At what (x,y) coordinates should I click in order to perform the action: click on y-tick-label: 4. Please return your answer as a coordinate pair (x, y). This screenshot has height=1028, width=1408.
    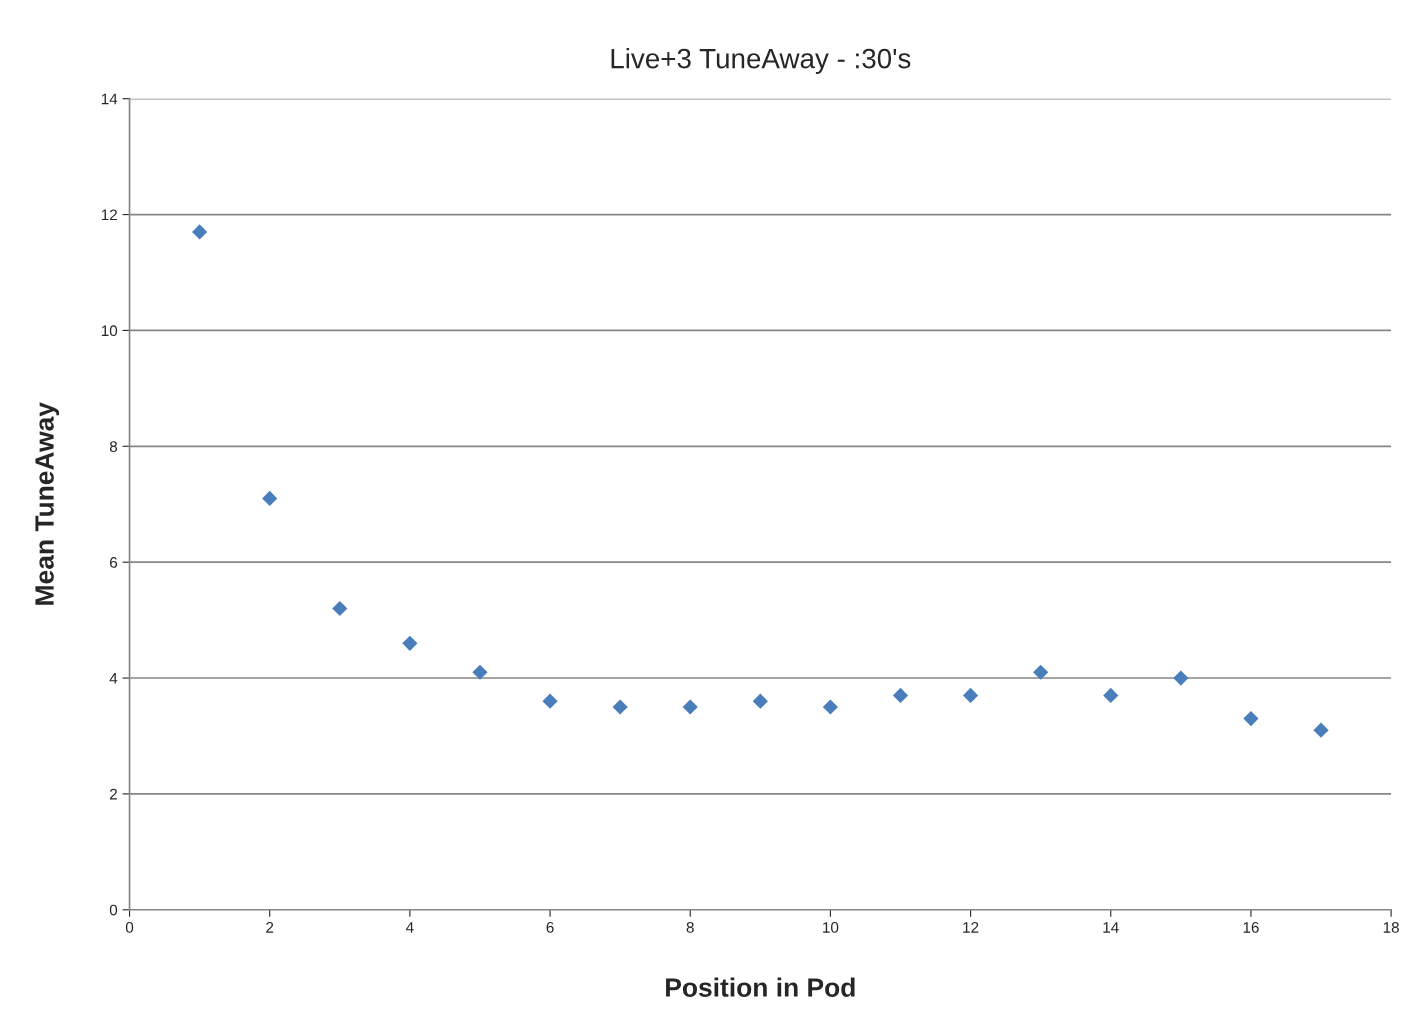
    Looking at the image, I should click on (113, 678).